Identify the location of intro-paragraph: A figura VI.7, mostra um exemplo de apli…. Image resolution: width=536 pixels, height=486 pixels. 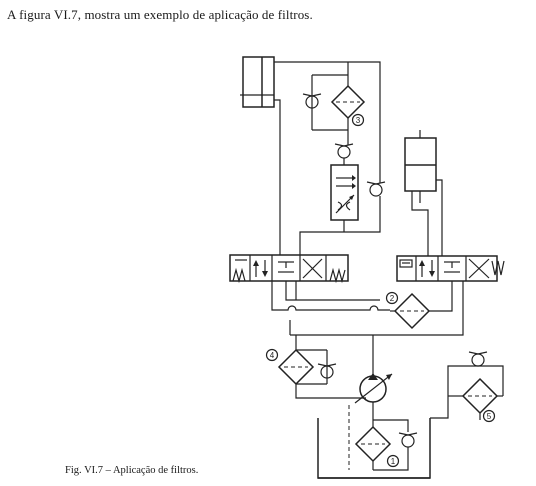
(160, 14).